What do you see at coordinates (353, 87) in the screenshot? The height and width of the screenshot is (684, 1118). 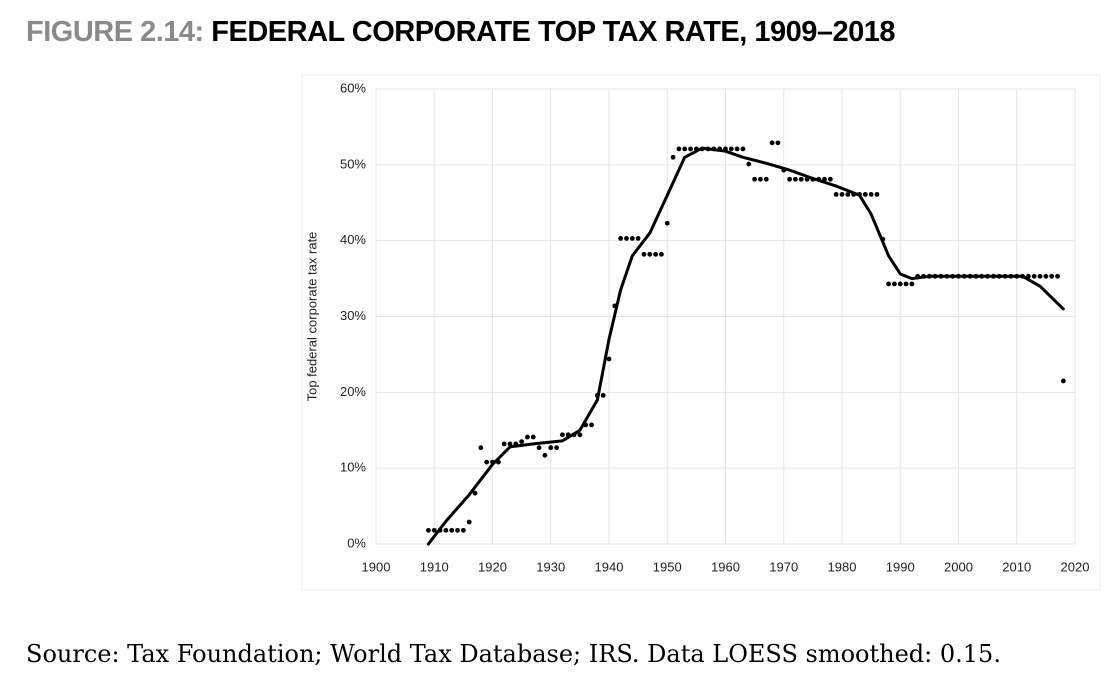 I see `y-tick-label: 60%` at bounding box center [353, 87].